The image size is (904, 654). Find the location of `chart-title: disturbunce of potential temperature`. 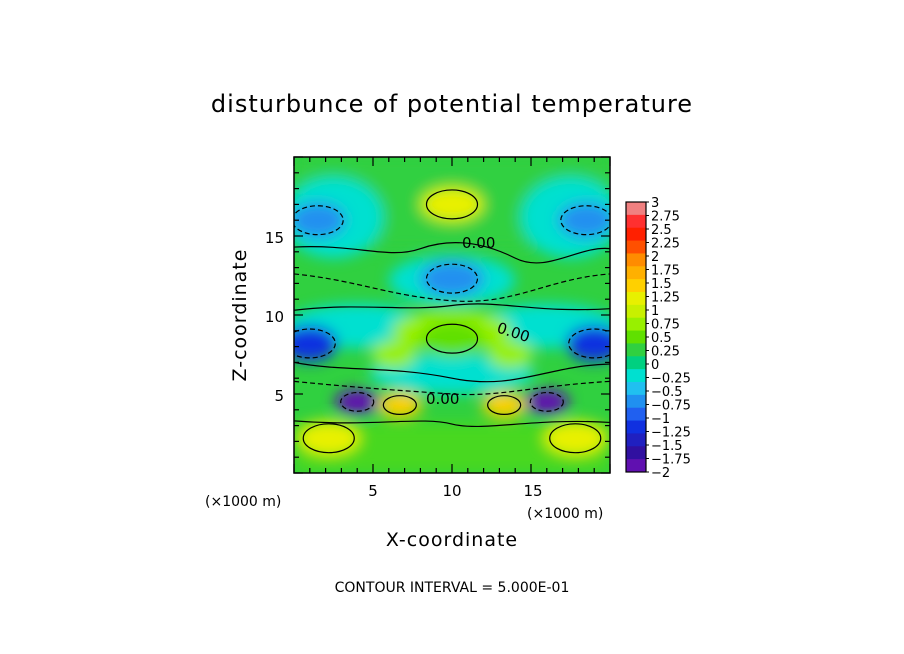

chart-title: disturbunce of potential temperature is located at coordinates (452, 104).